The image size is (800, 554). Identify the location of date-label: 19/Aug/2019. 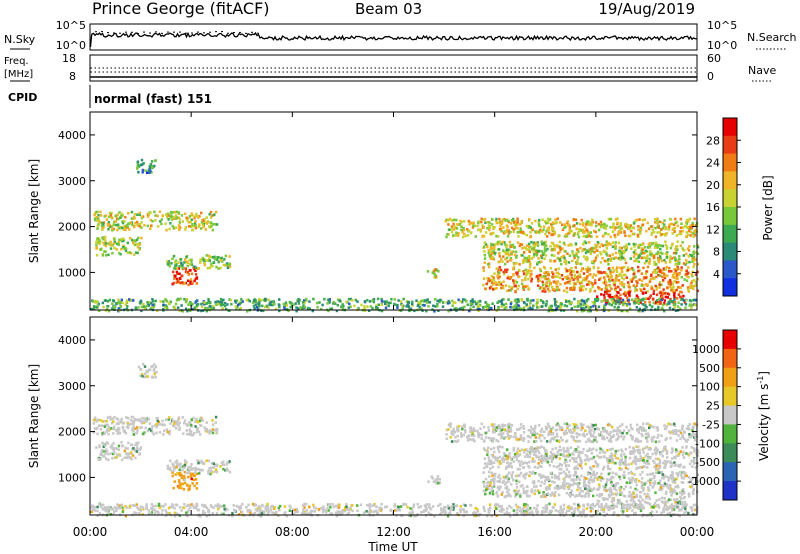
(646, 9).